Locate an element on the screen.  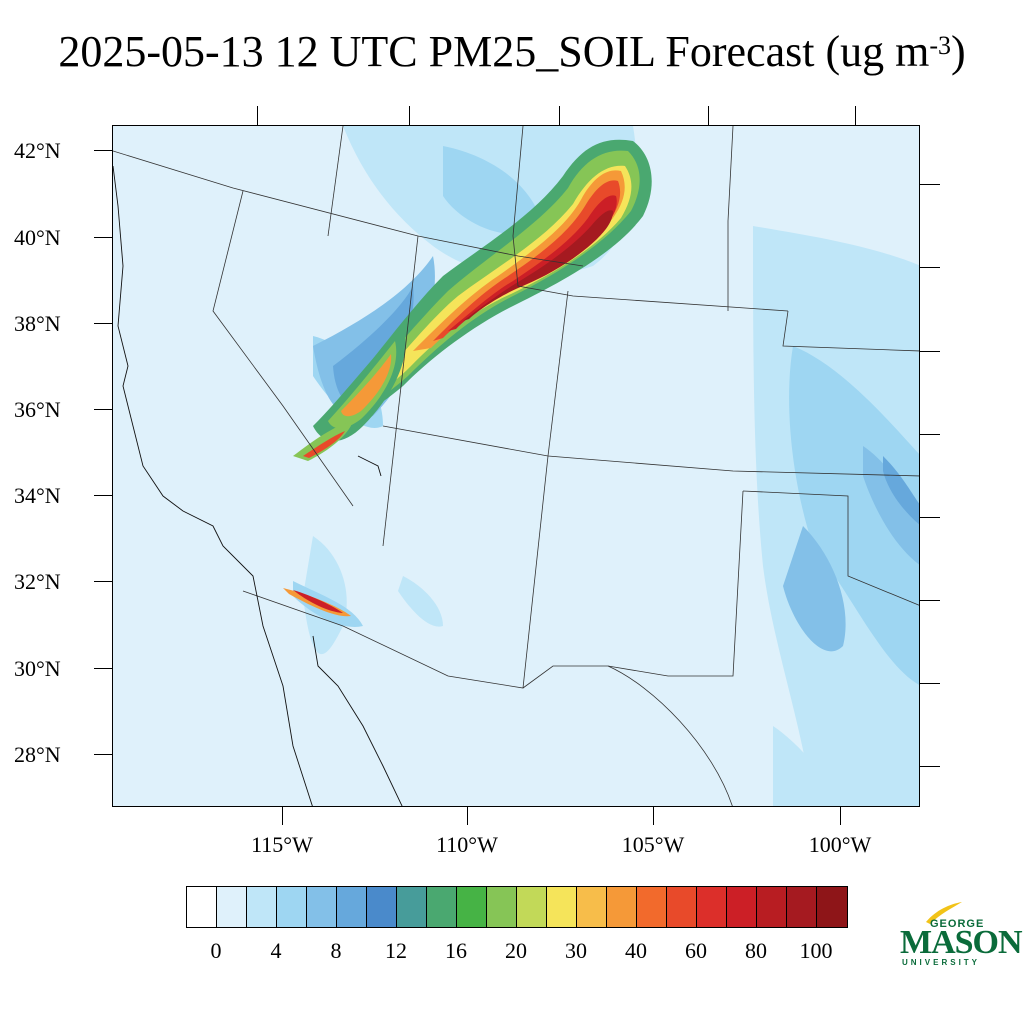
lat-label: 36°N is located at coordinates (37, 409).